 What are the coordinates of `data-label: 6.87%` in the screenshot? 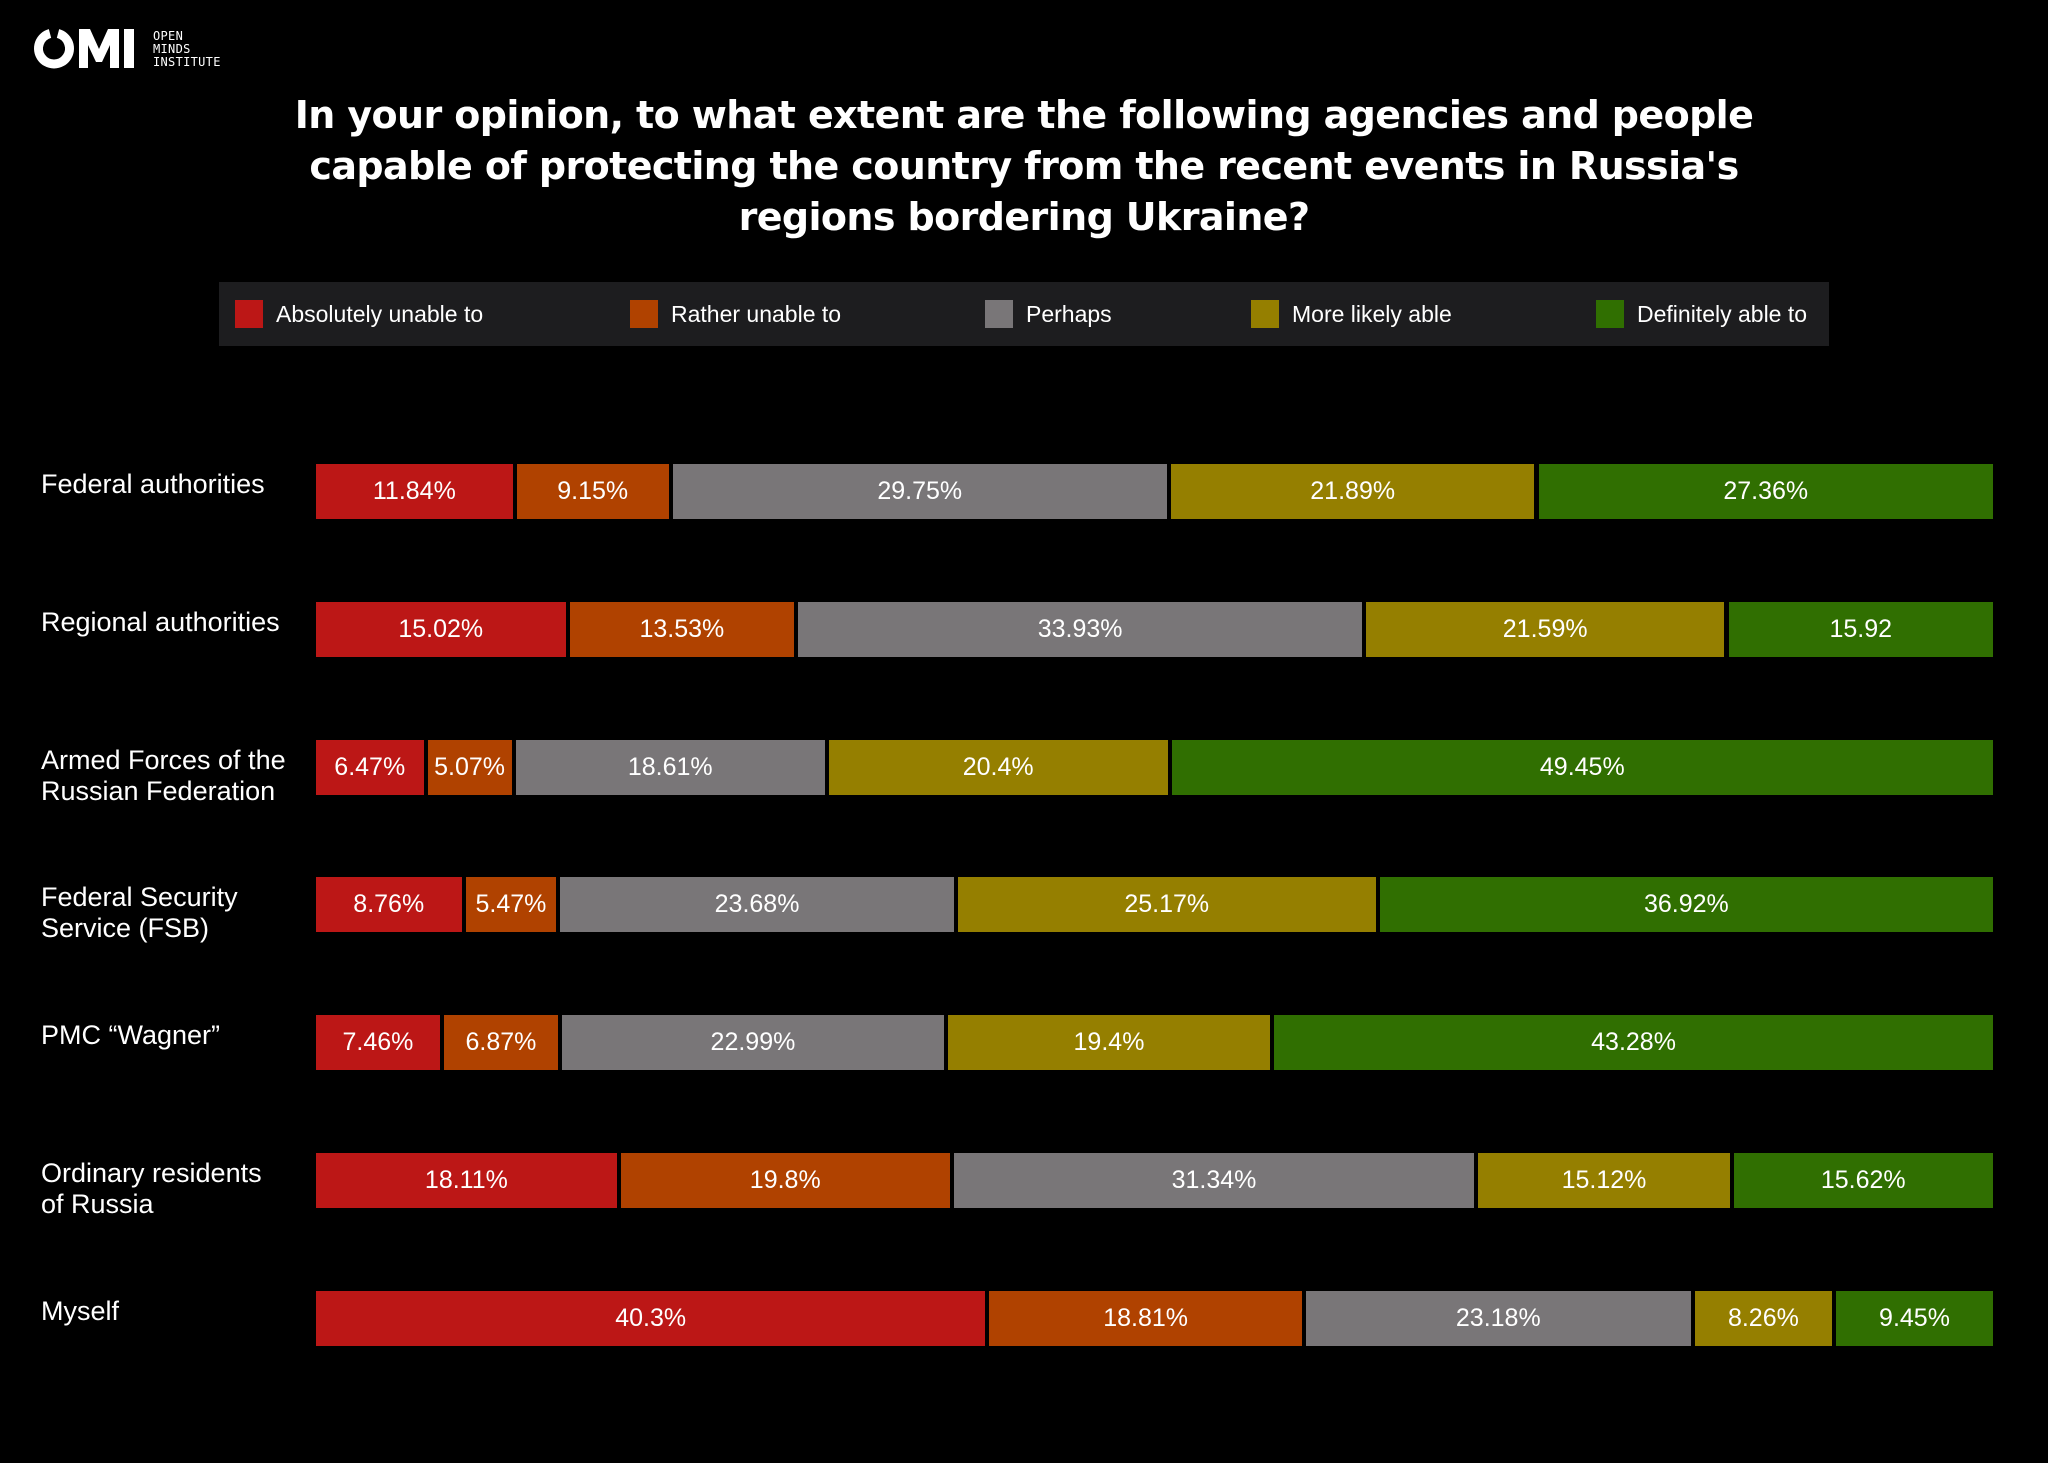 It's located at (501, 1042).